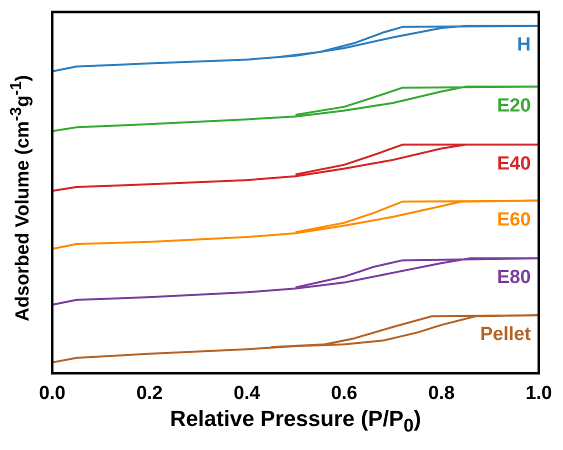 The image size is (563, 450). I want to click on x-tick-label: 0.4, so click(247, 393).